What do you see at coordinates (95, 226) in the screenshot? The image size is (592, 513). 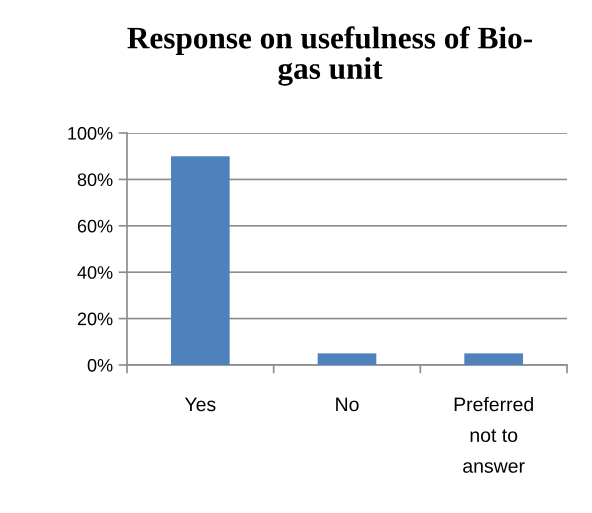 I see `y-tick-label: 60%` at bounding box center [95, 226].